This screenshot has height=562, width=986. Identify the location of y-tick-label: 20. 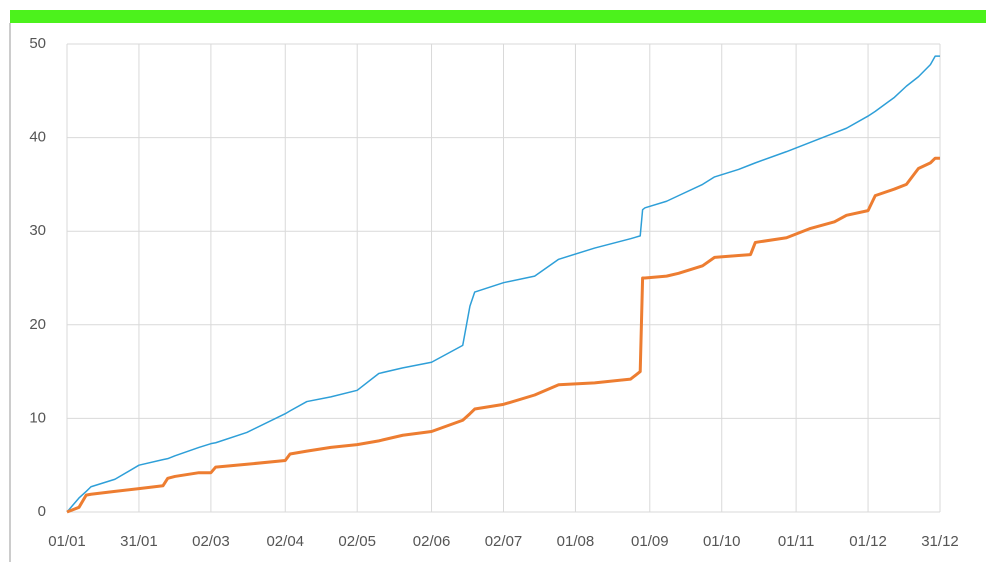
(37, 324).